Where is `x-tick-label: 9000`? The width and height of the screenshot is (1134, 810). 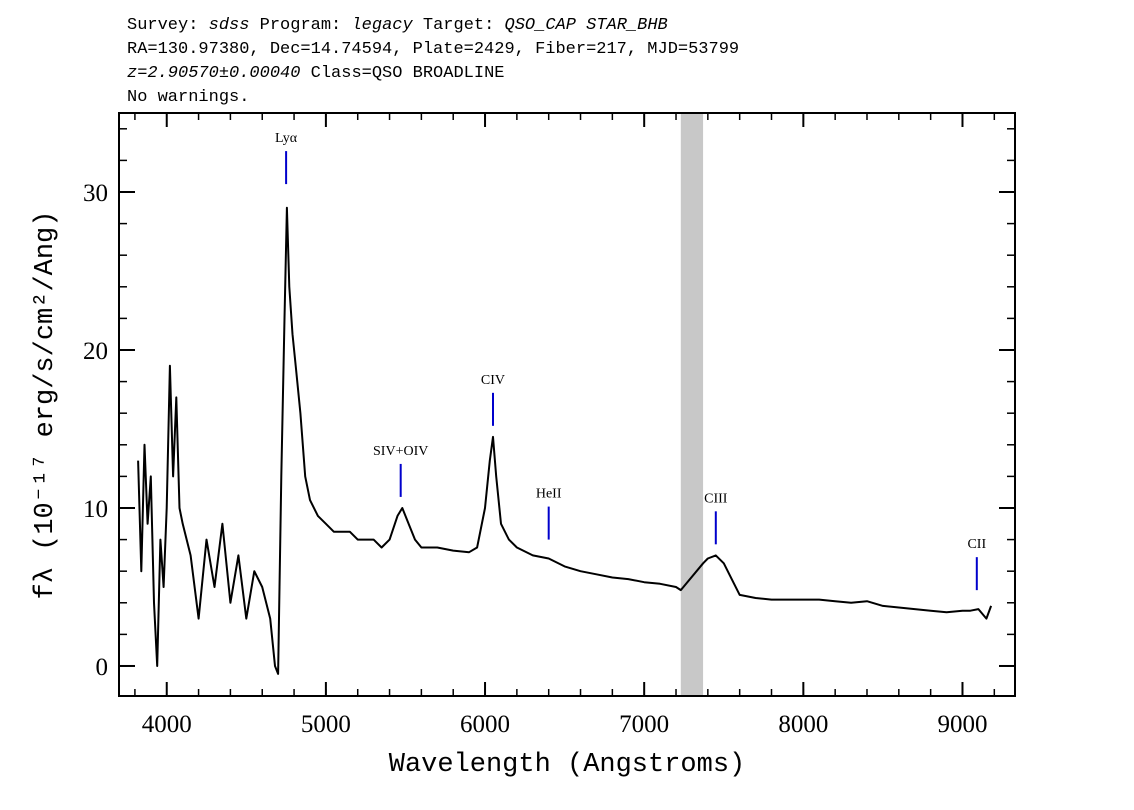
x-tick-label: 9000 is located at coordinates (962, 724).